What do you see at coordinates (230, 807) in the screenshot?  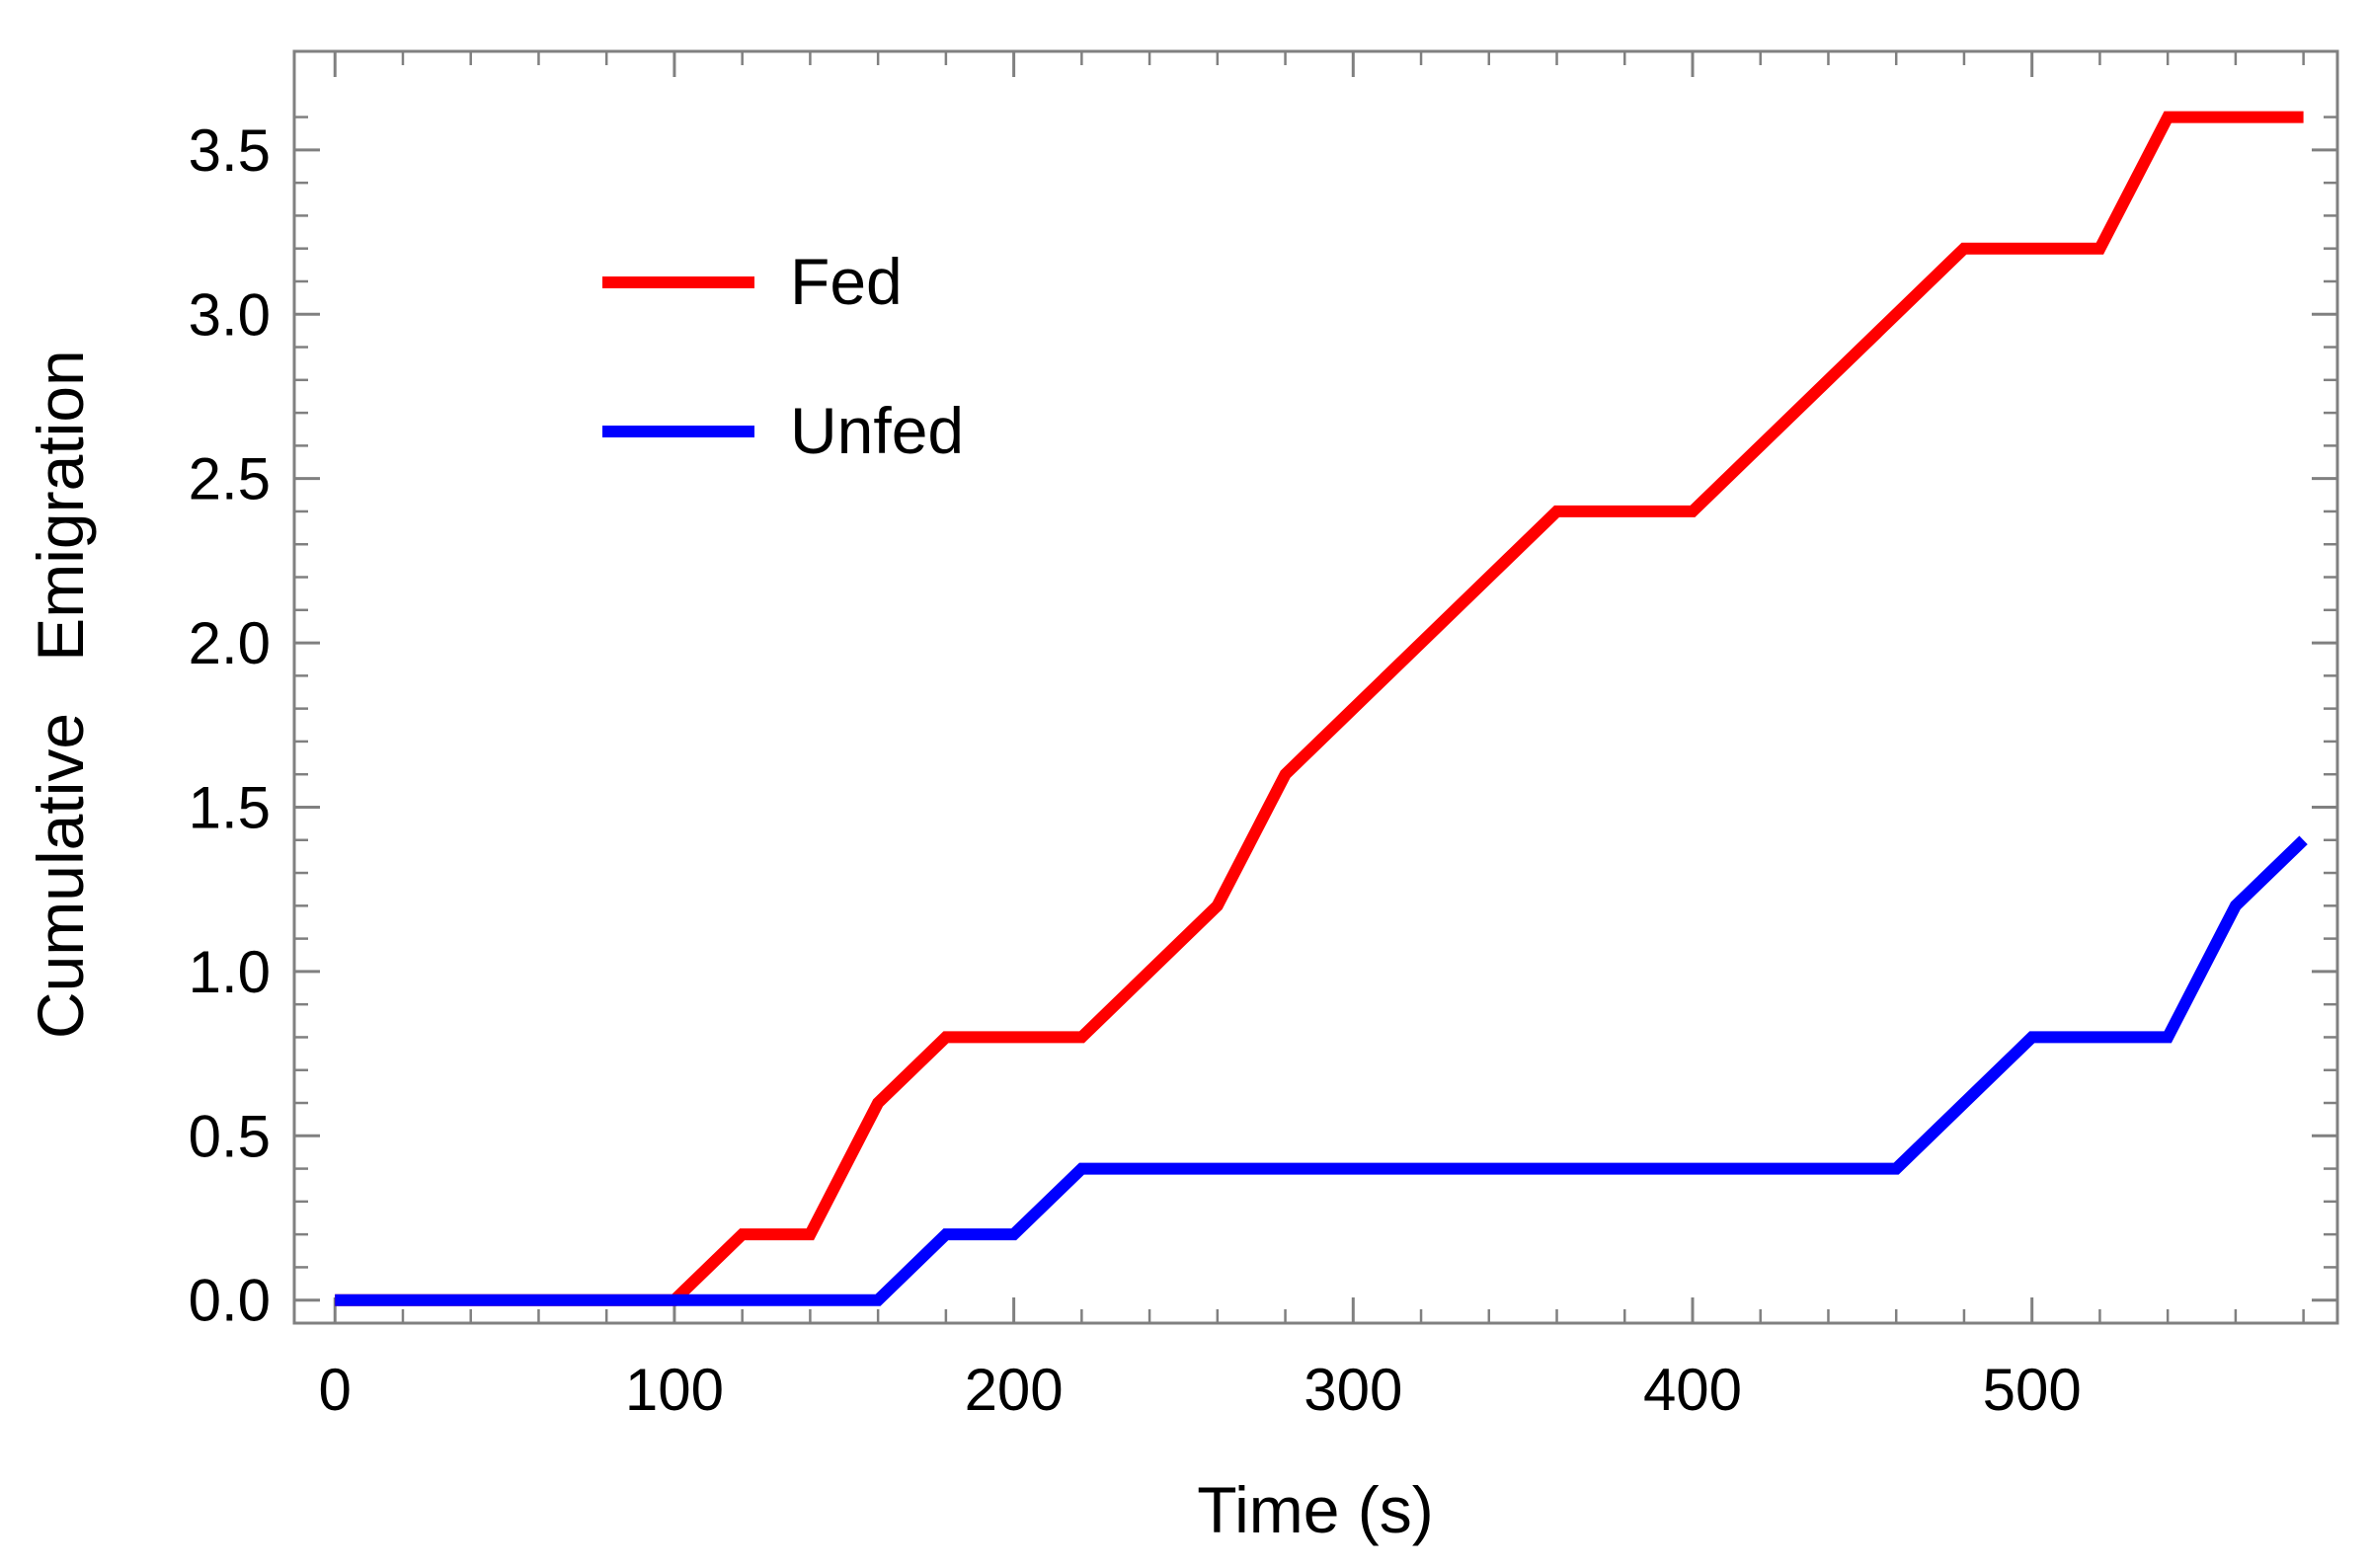 I see `y-tick-label: 1.5` at bounding box center [230, 807].